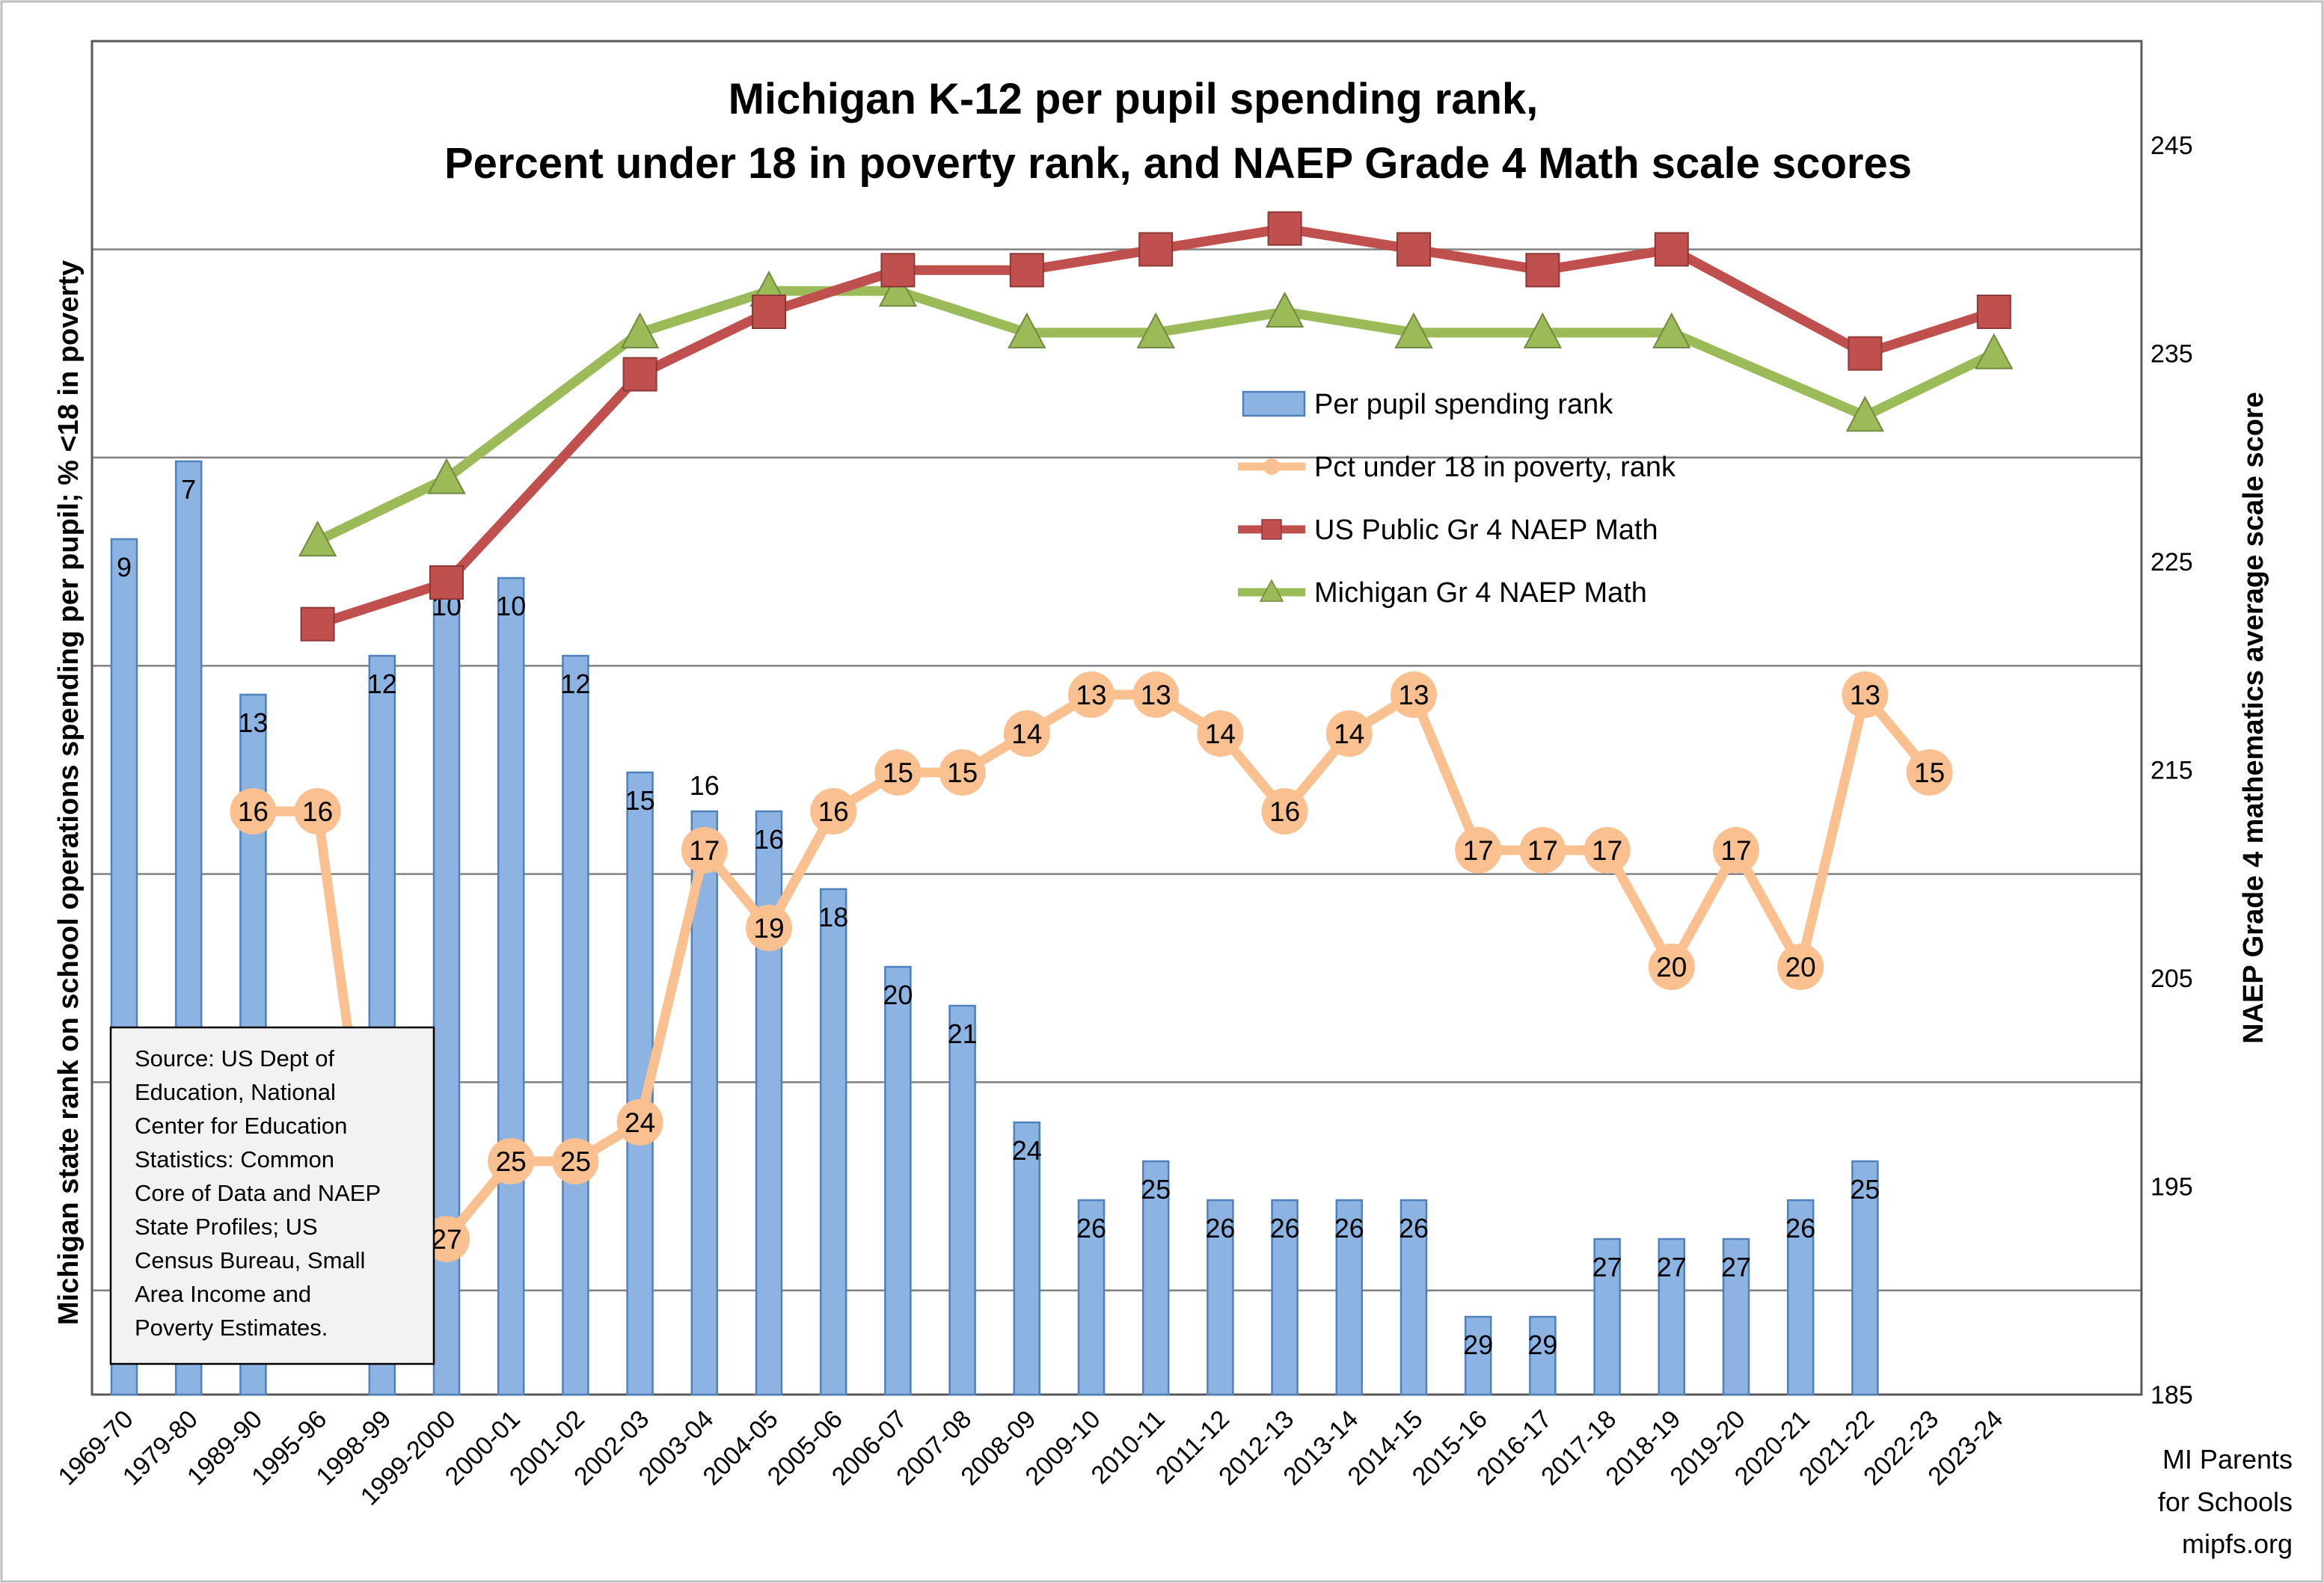 The image size is (2324, 1583). I want to click on spending-bar-label: 16, so click(705, 785).